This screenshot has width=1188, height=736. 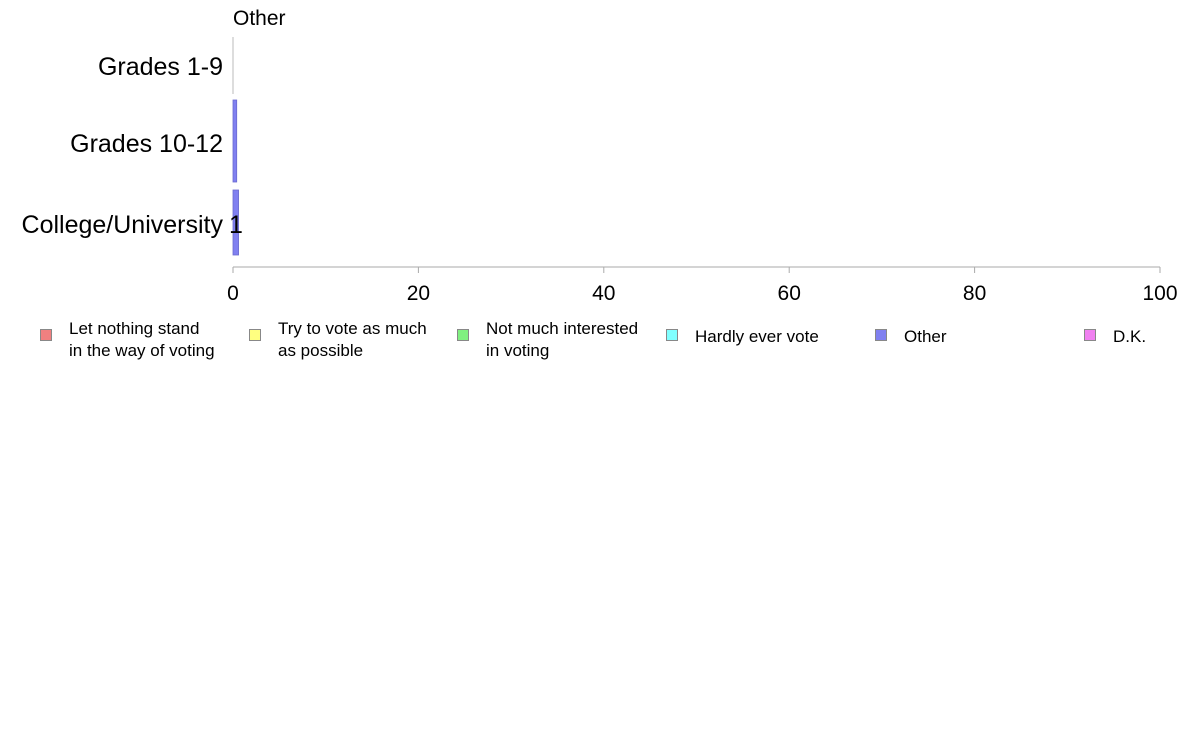 I want to click on legend-item: Try to vote as much as possible, so click(x=338, y=340).